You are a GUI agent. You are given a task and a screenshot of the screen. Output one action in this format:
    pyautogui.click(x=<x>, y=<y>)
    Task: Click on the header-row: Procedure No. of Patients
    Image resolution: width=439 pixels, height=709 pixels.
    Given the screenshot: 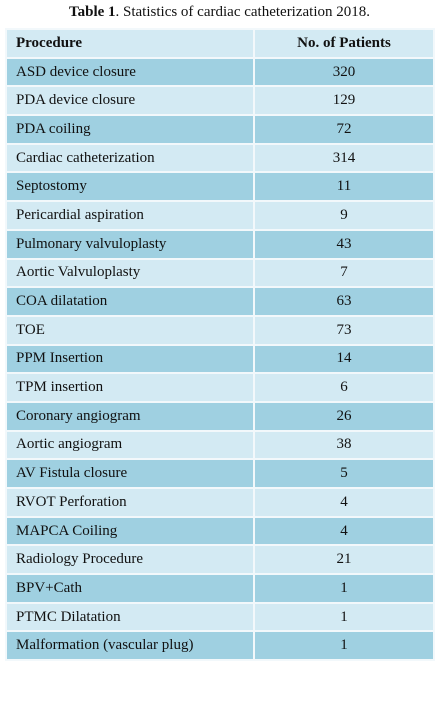 What is the action you would take?
    pyautogui.click(x=220, y=43)
    